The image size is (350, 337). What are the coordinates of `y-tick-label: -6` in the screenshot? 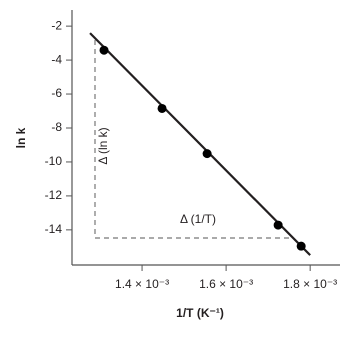 It's located at (56, 93).